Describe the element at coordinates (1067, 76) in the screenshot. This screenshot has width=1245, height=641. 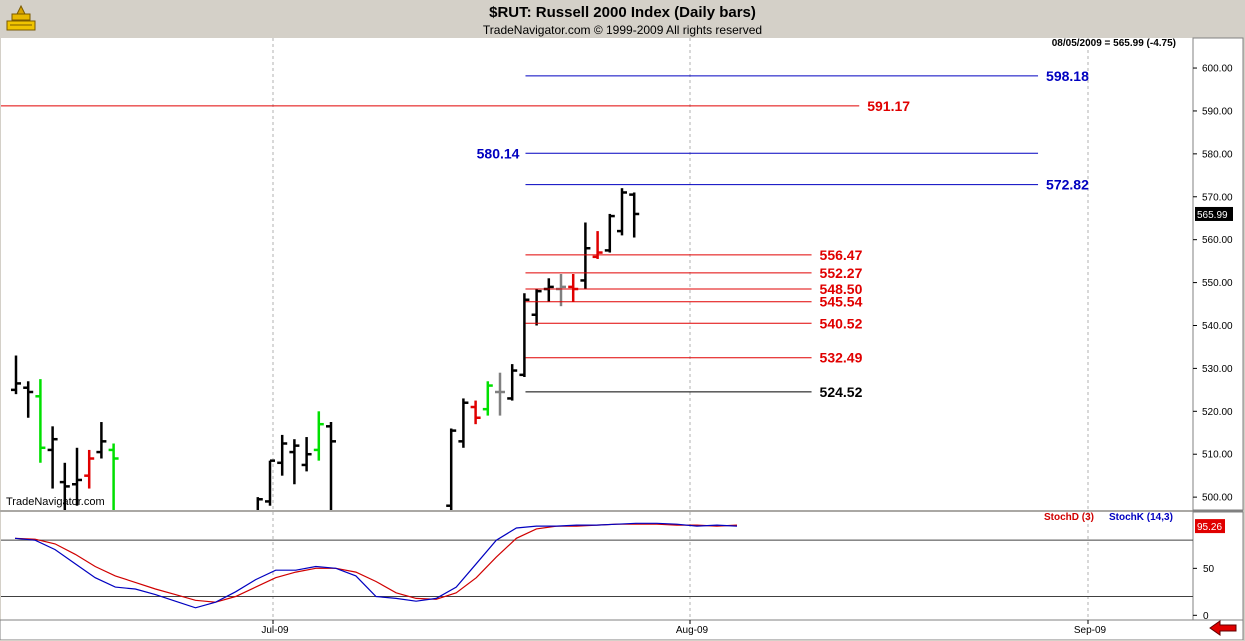
I see `level-label: 598.18` at that location.